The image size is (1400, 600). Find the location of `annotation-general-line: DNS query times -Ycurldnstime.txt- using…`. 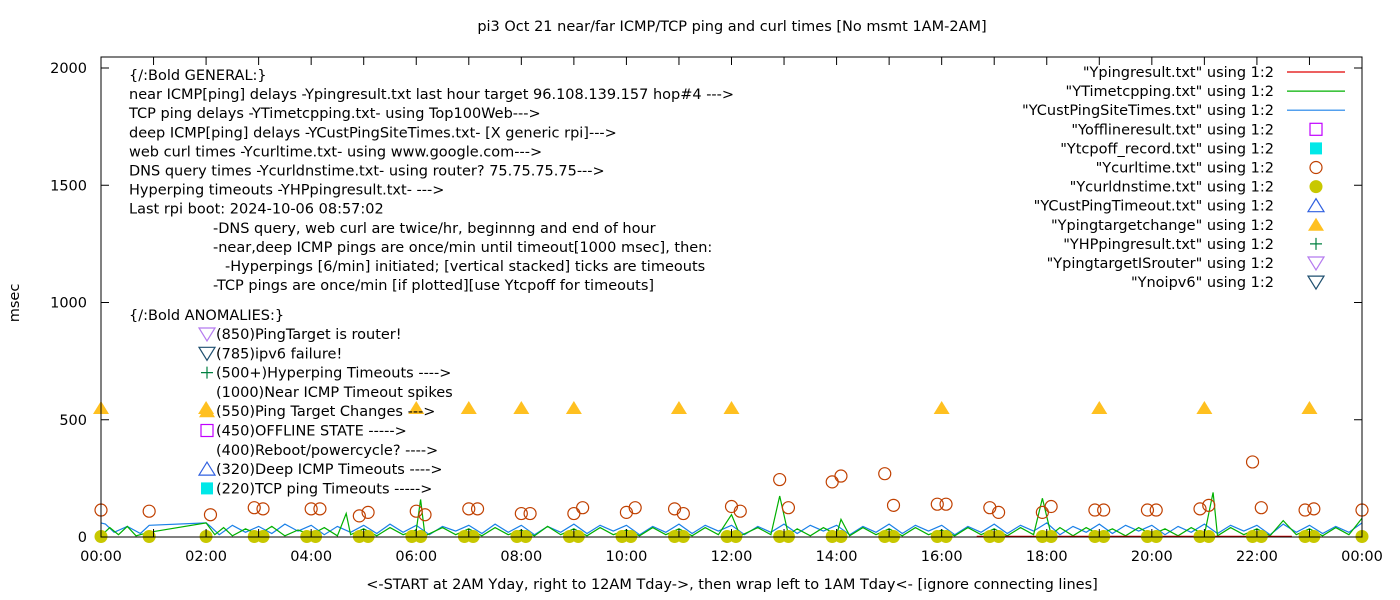

annotation-general-line: DNS query times -Ycurldnstime.txt- using… is located at coordinates (367, 172).